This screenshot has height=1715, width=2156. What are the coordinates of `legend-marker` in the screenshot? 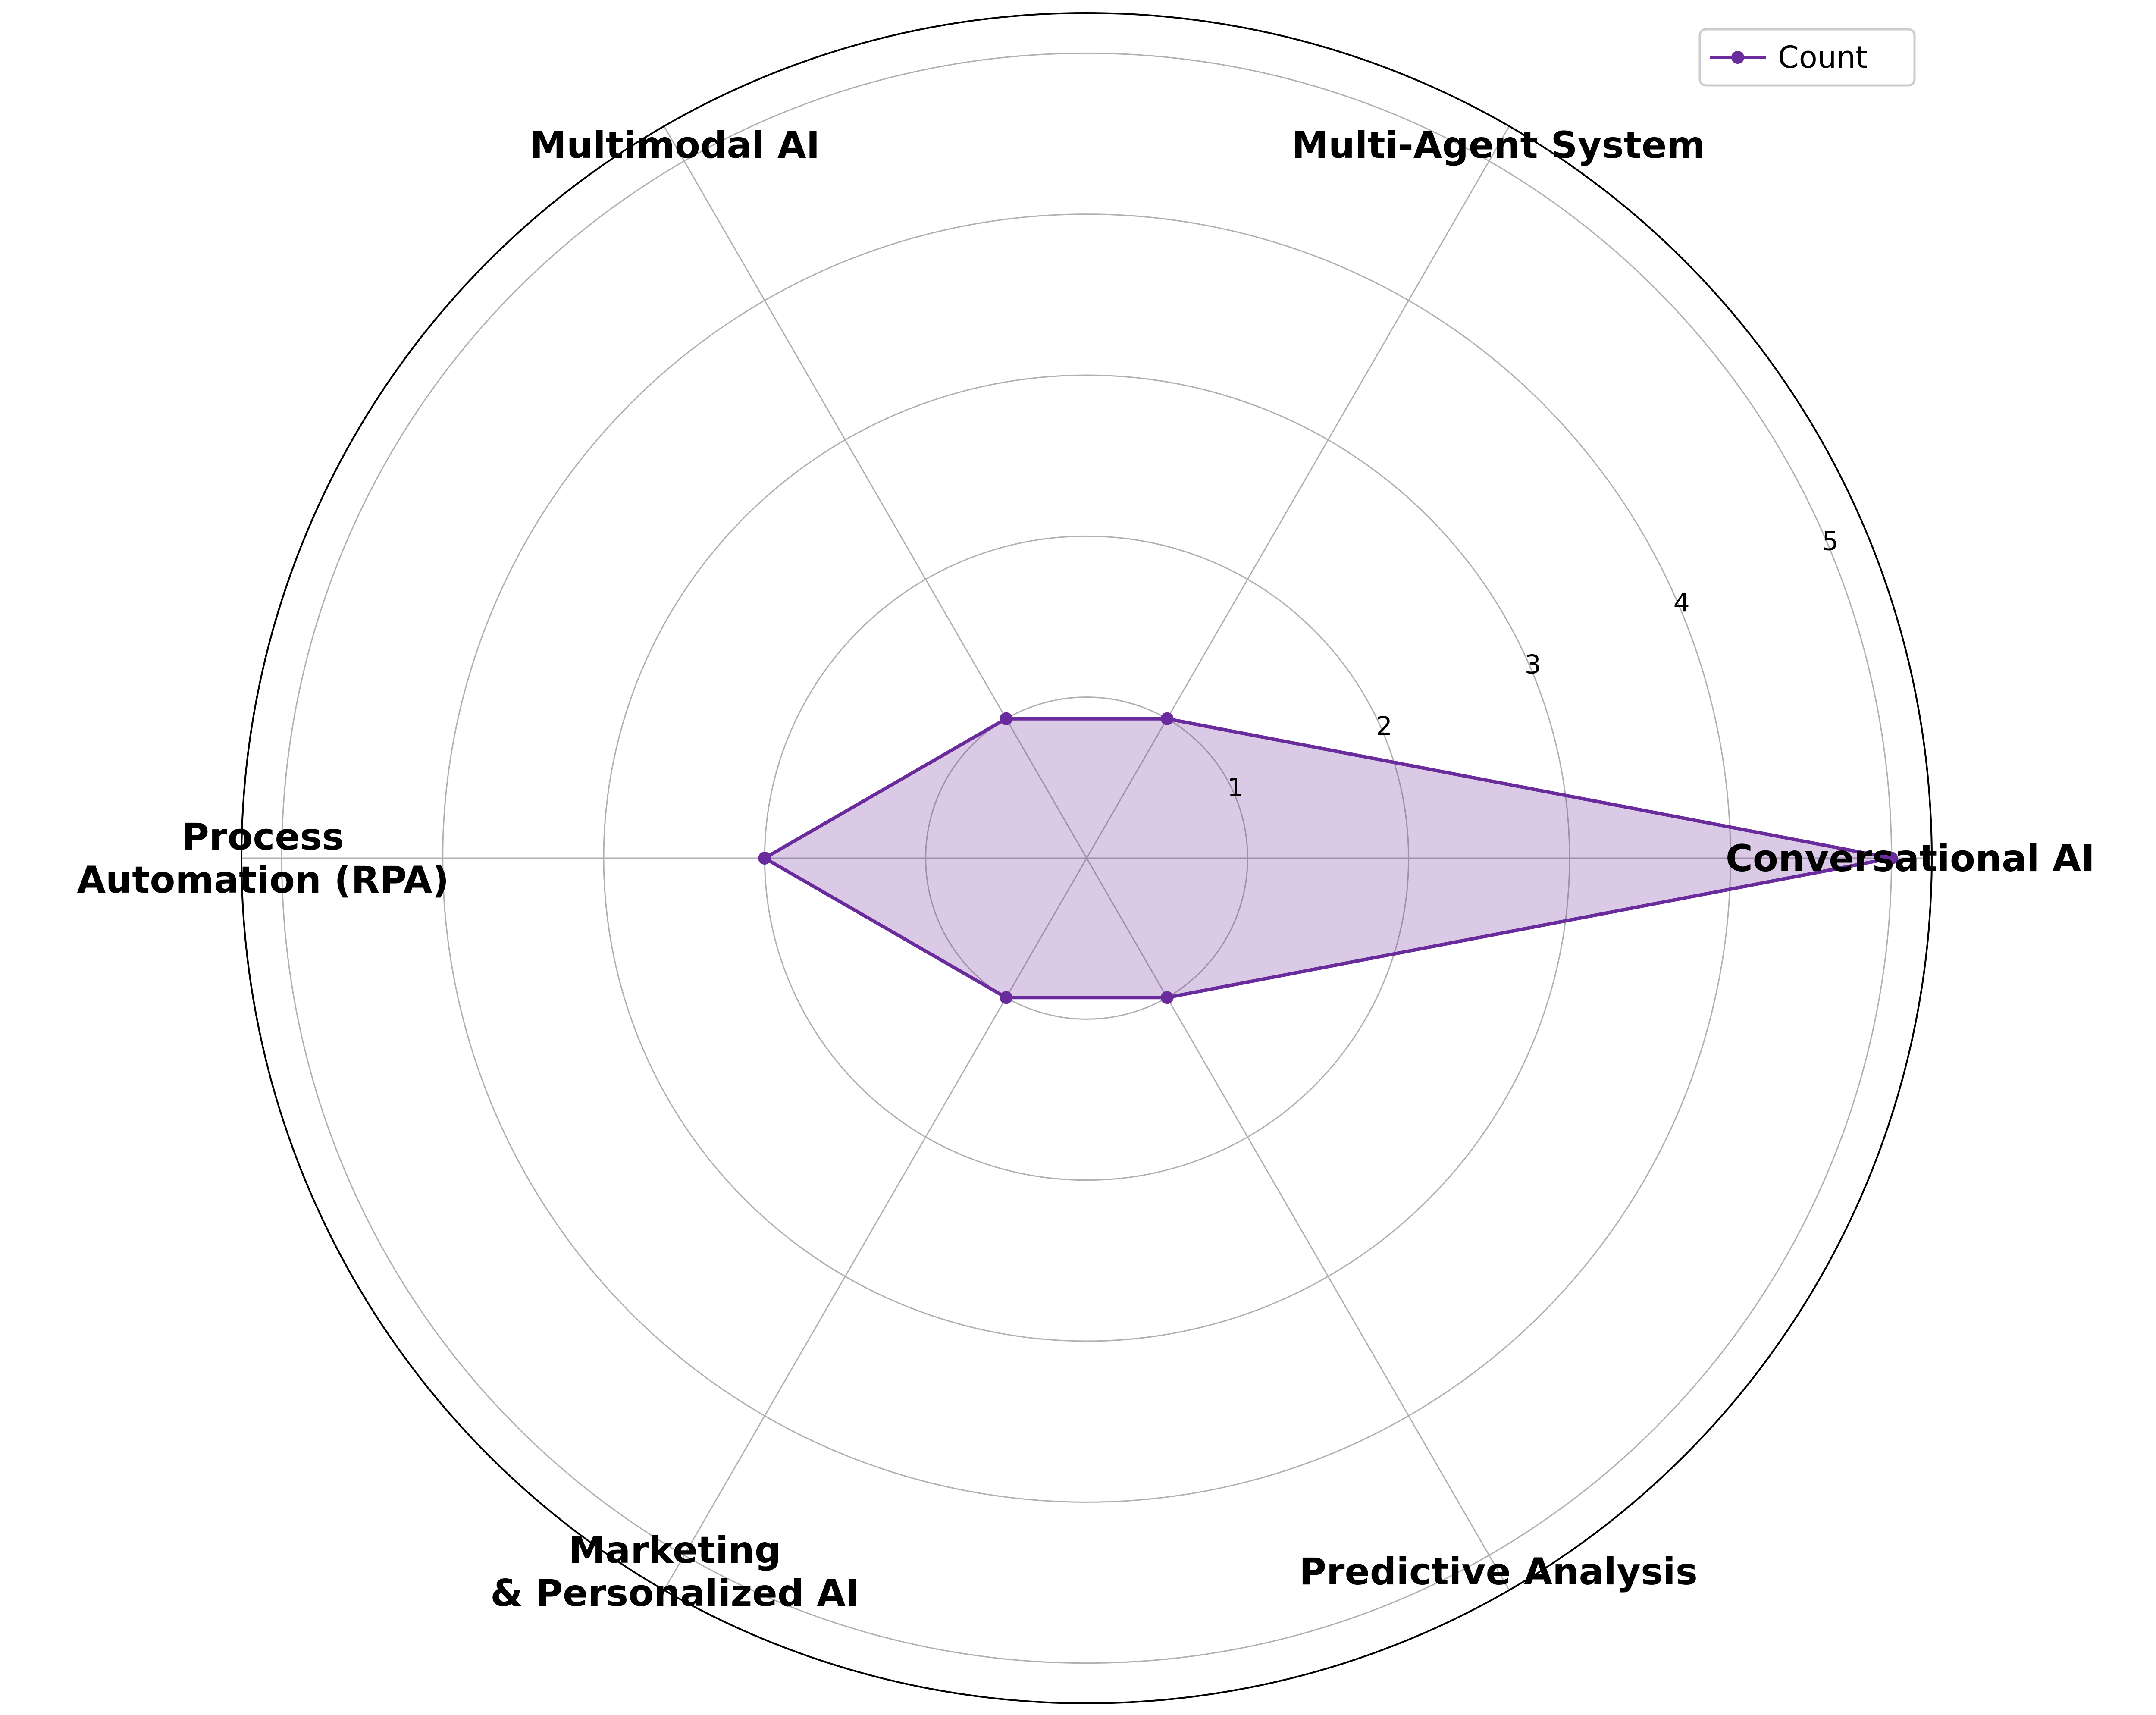 It's located at (1737, 57).